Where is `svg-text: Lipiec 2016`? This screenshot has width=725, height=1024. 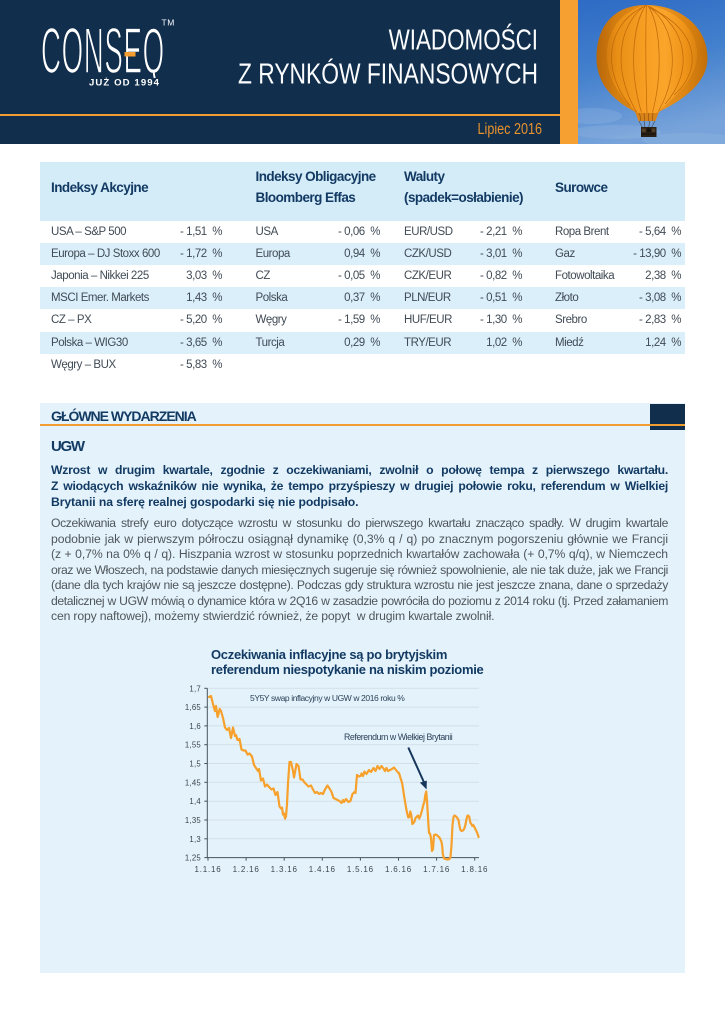 svg-text: Lipiec 2016 is located at coordinates (510, 129).